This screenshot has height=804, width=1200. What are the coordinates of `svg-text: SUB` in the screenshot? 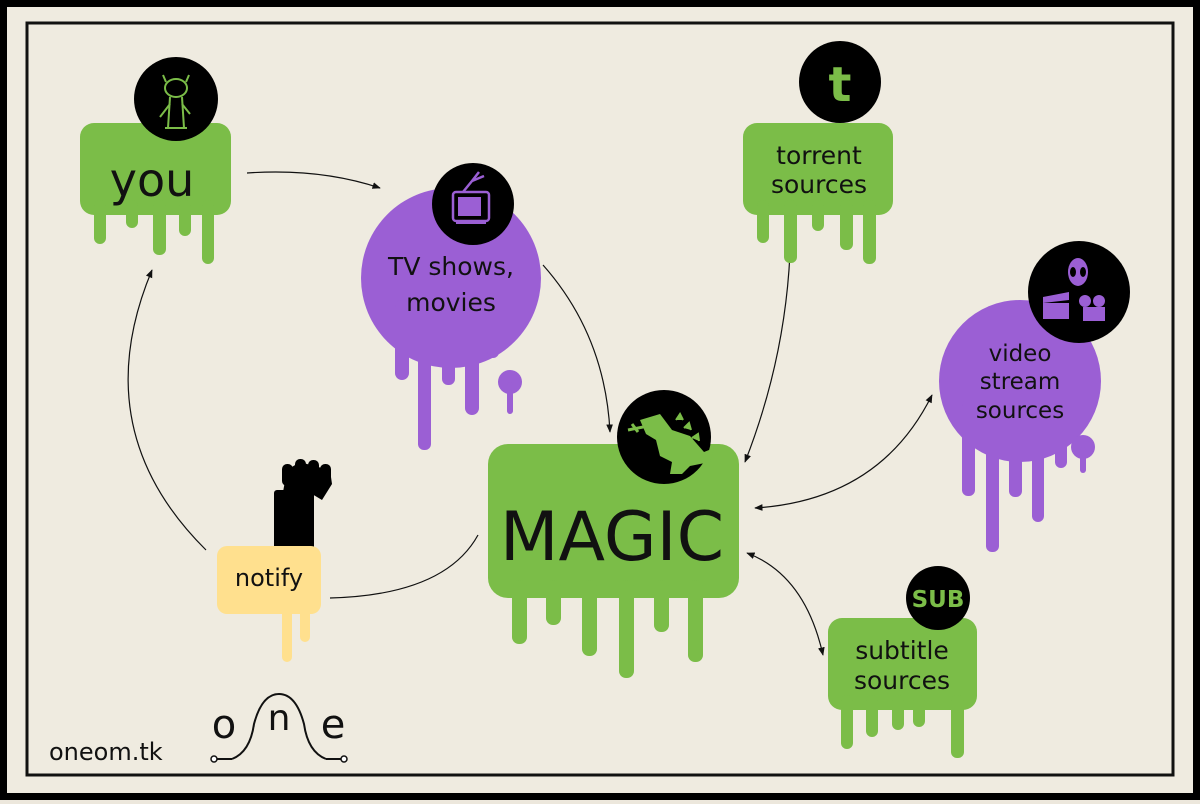 It's located at (938, 600).